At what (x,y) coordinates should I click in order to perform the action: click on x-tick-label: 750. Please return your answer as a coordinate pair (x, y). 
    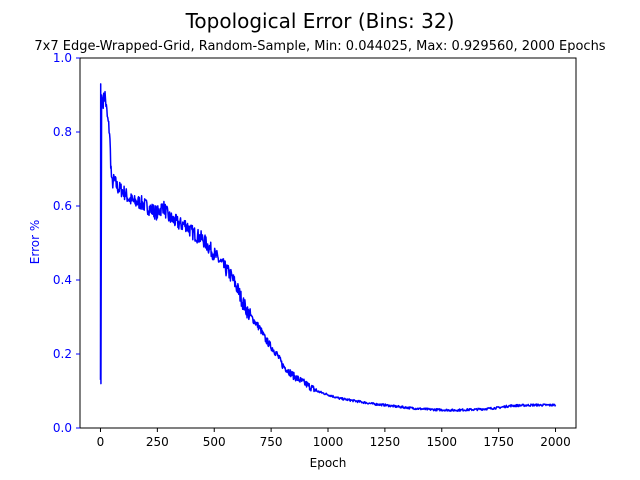
    Looking at the image, I should click on (271, 442).